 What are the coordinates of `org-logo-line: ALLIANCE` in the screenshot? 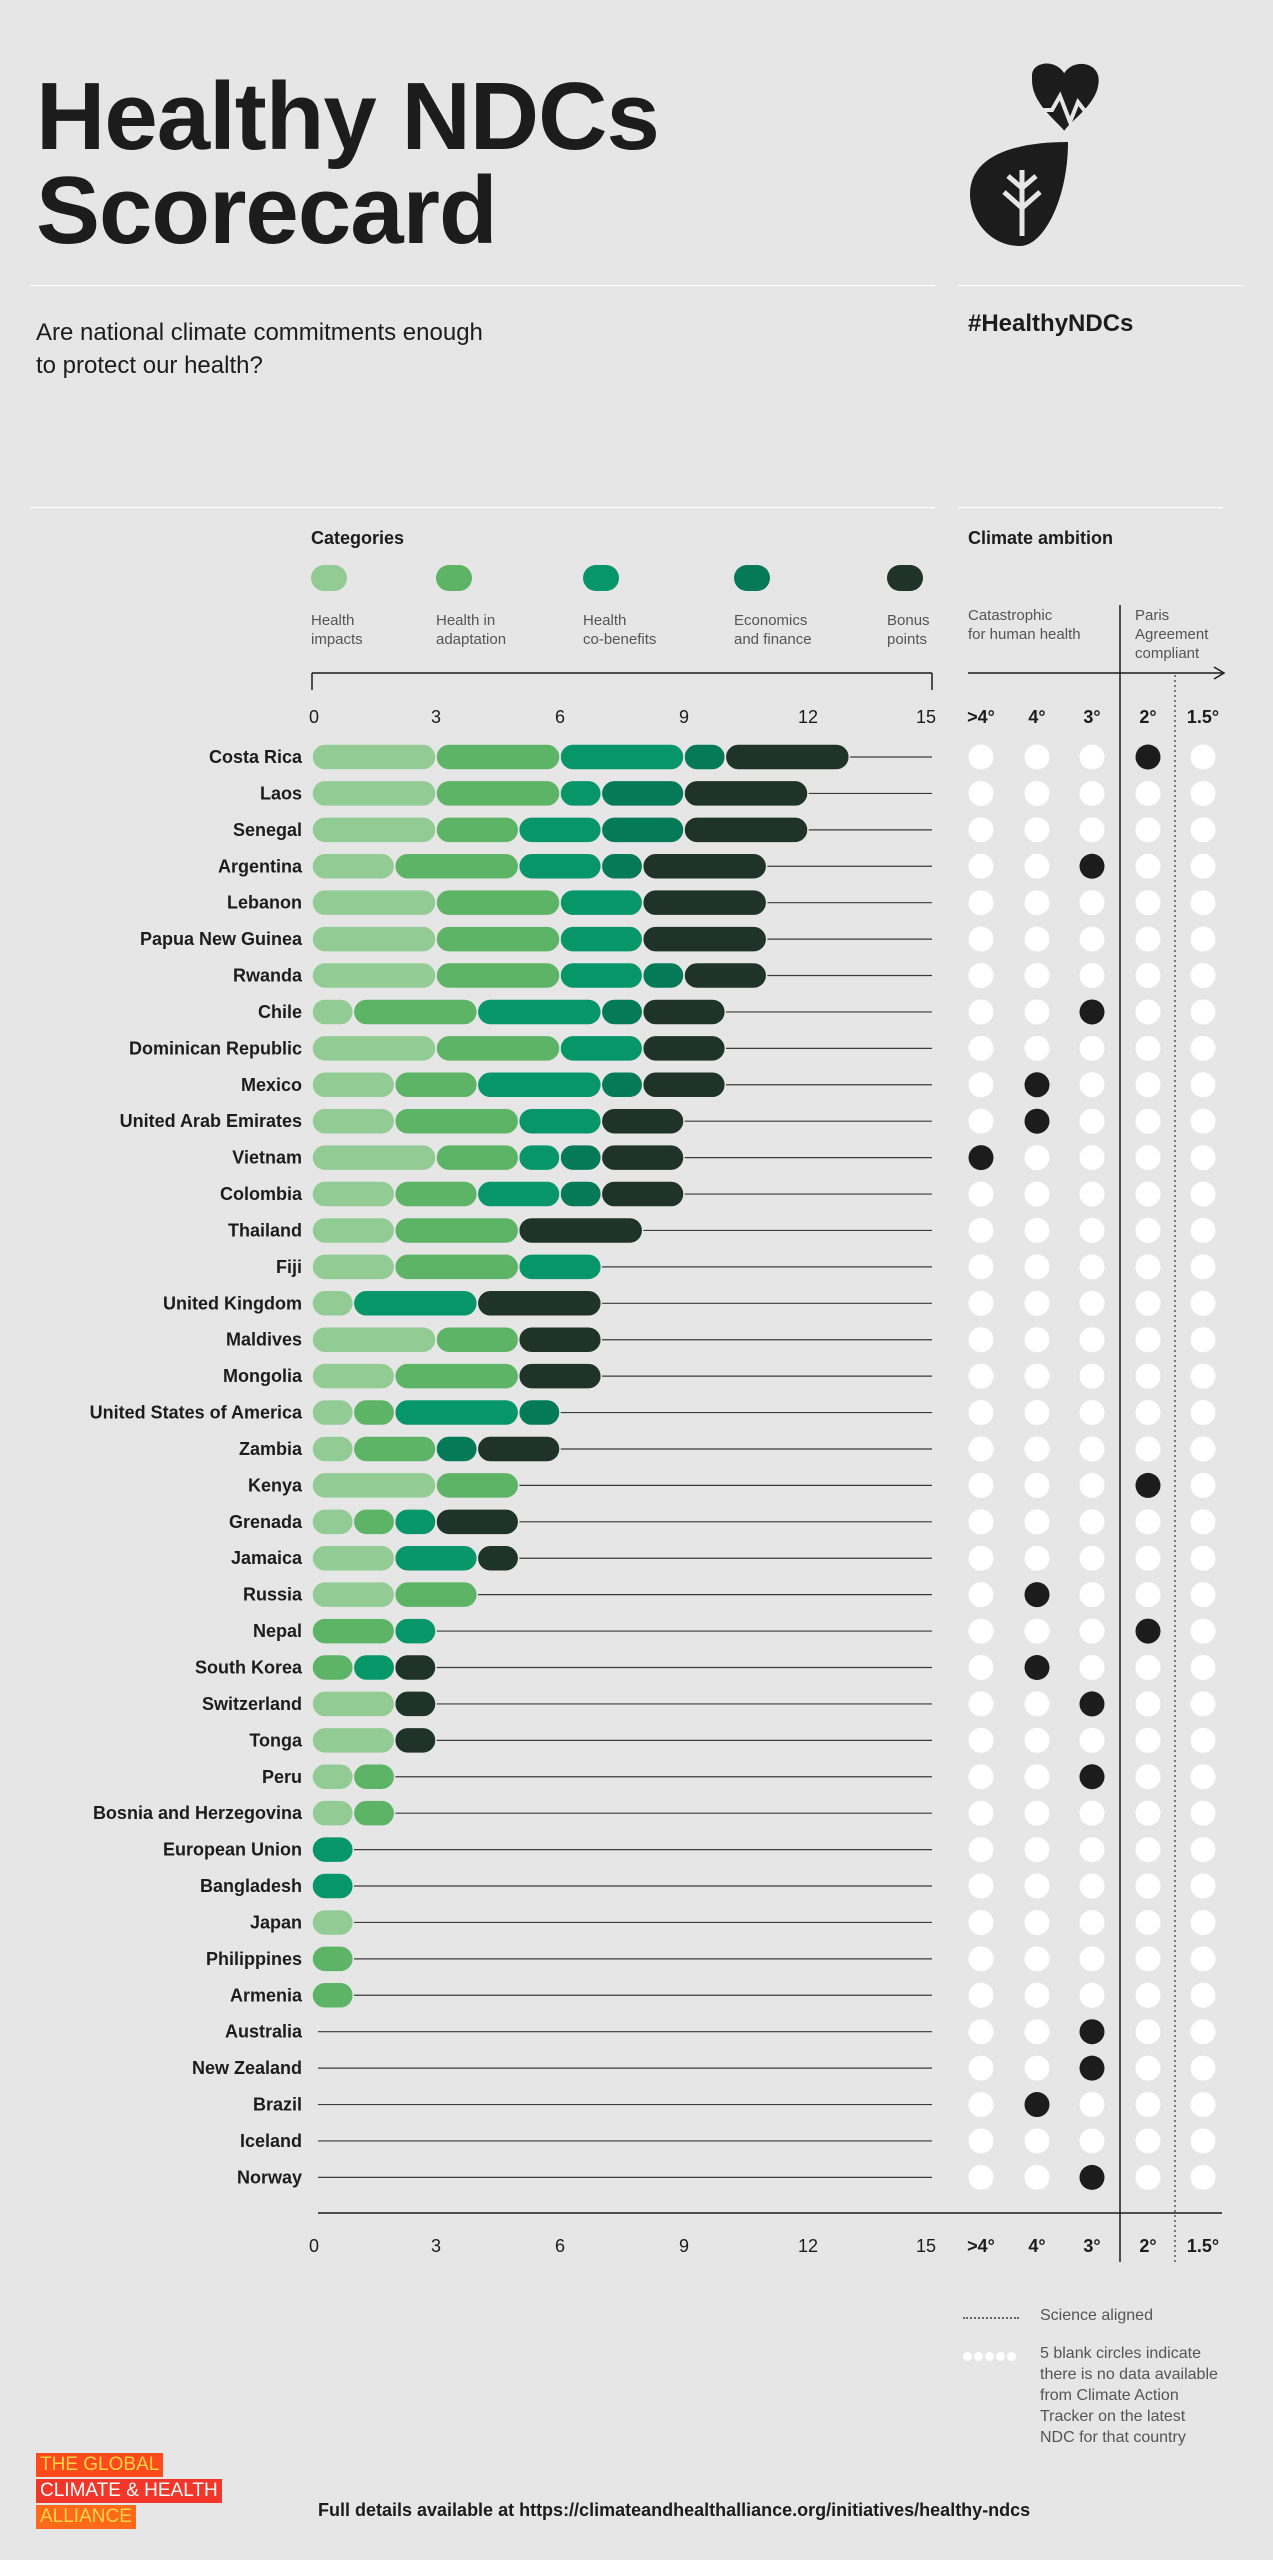 It's located at (86, 2517).